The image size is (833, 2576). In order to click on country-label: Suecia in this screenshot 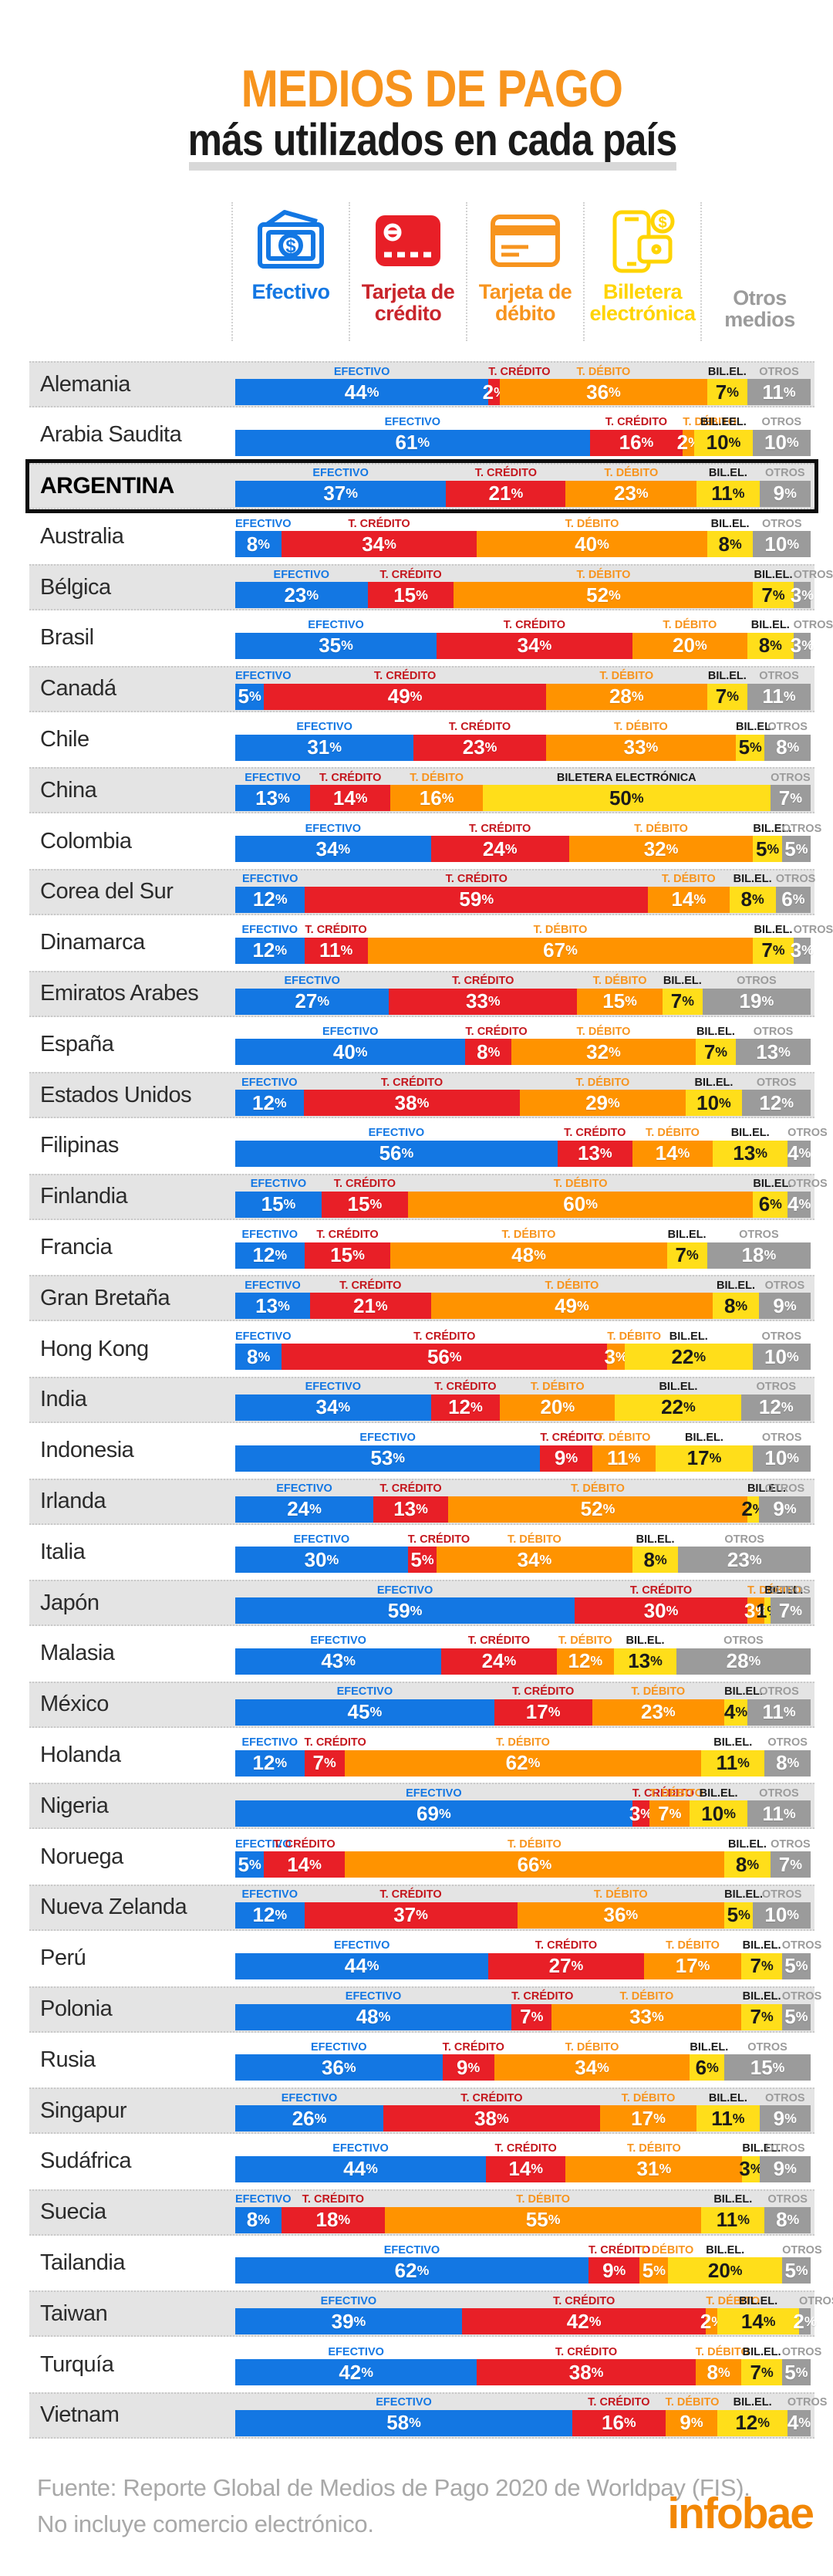, I will do `click(73, 2212)`.